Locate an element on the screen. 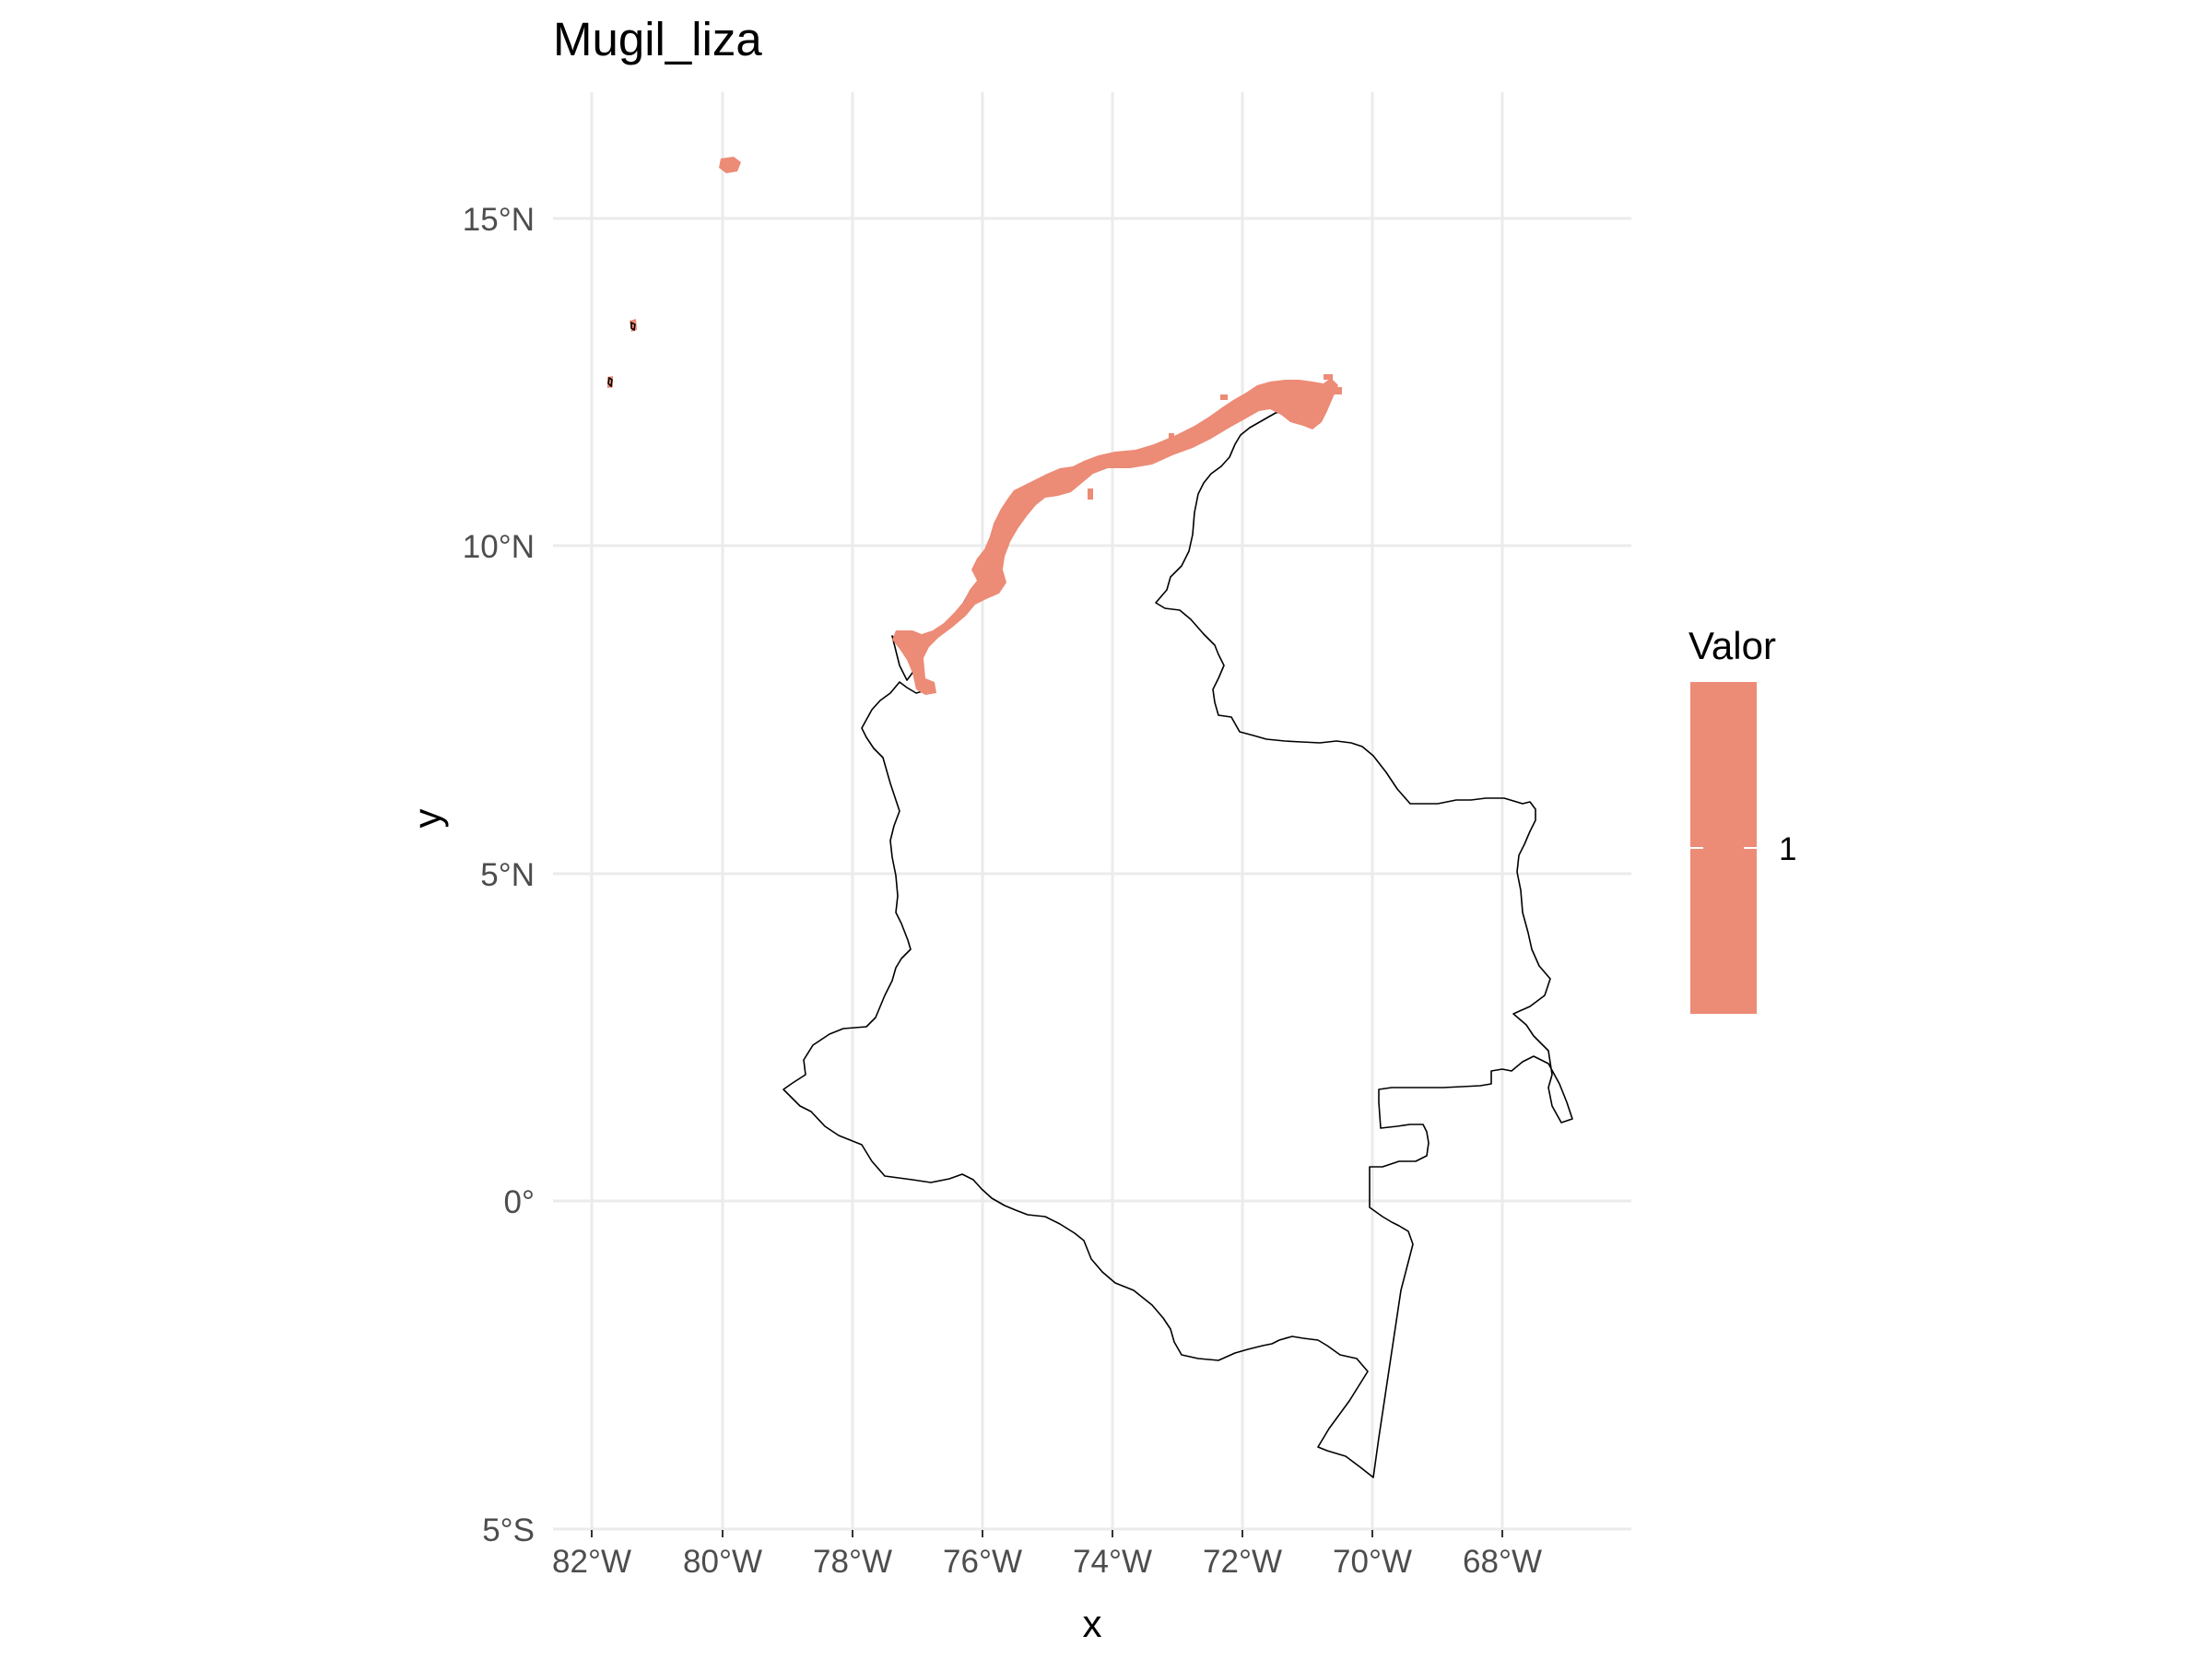 This screenshot has height=1659, width=2212. island-outline-providencia is located at coordinates (633, 326).